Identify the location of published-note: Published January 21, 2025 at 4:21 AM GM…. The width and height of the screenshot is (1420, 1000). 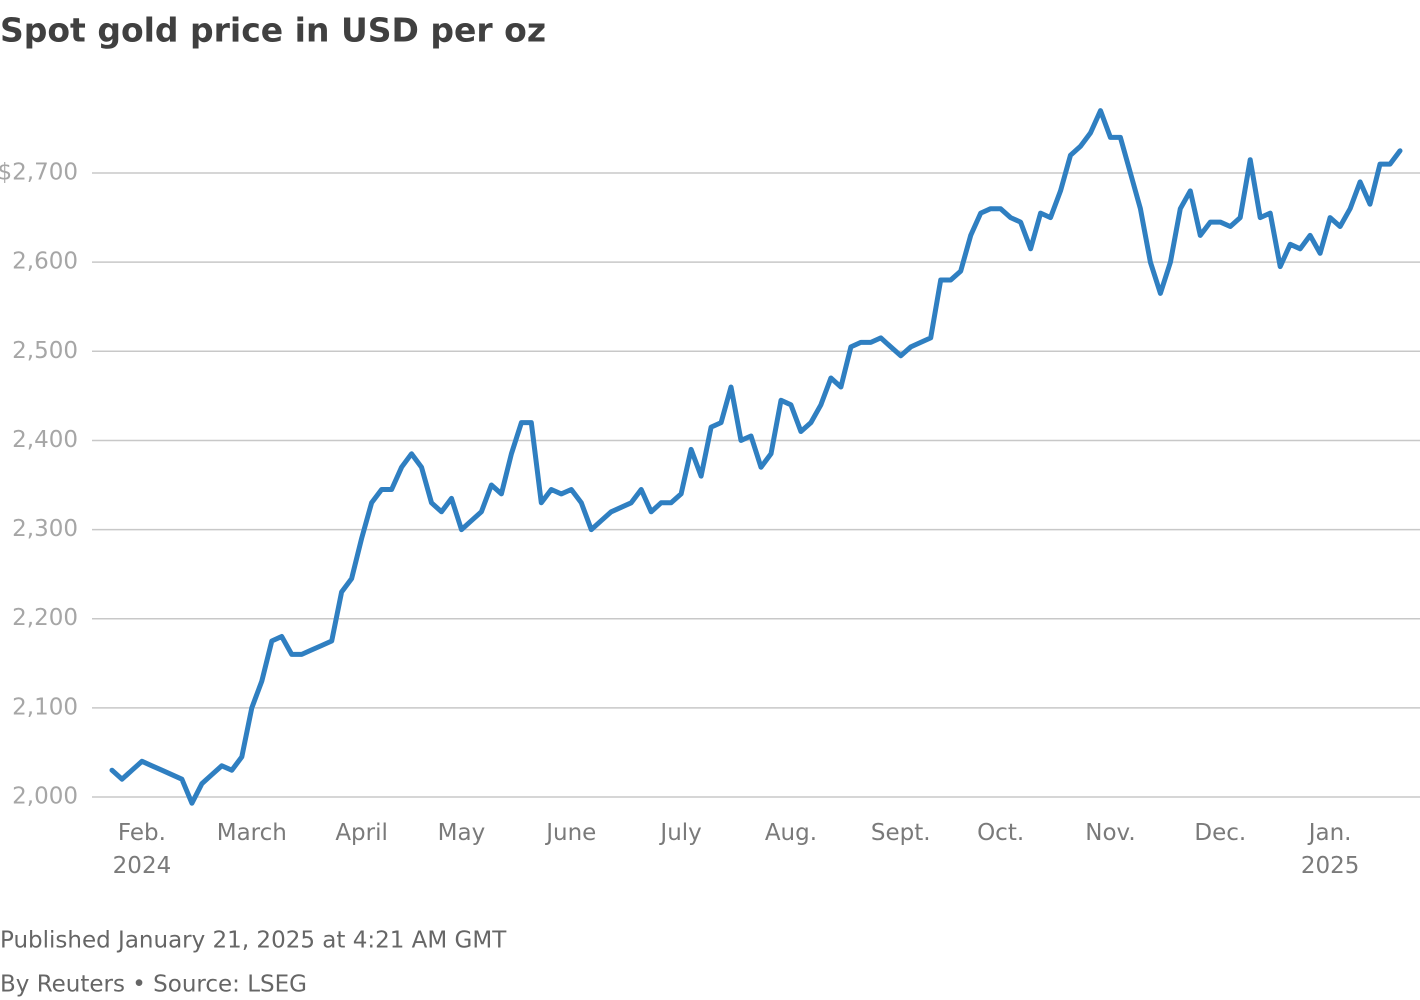
(253, 941).